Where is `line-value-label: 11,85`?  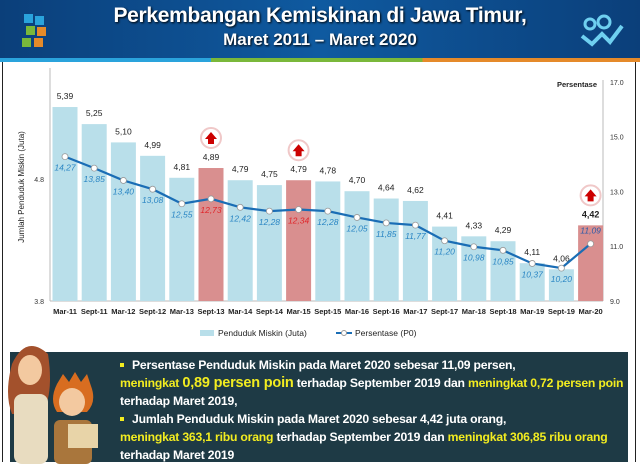 line-value-label: 11,85 is located at coordinates (386, 234).